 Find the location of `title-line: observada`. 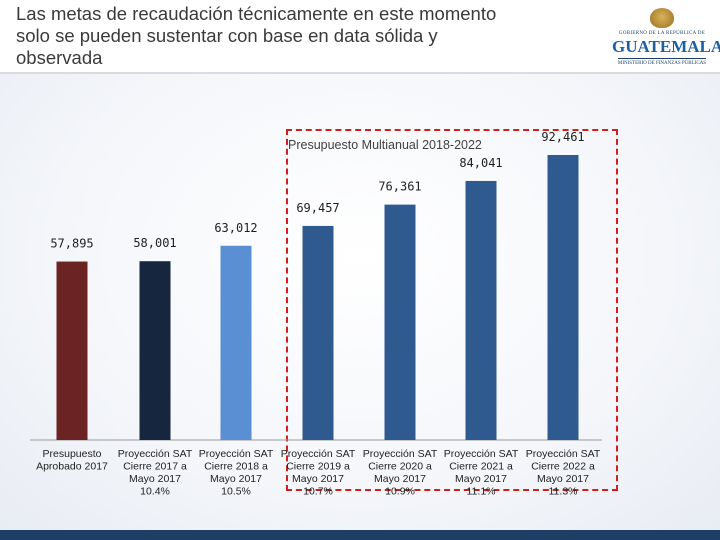

title-line: observada is located at coordinates (59, 57).